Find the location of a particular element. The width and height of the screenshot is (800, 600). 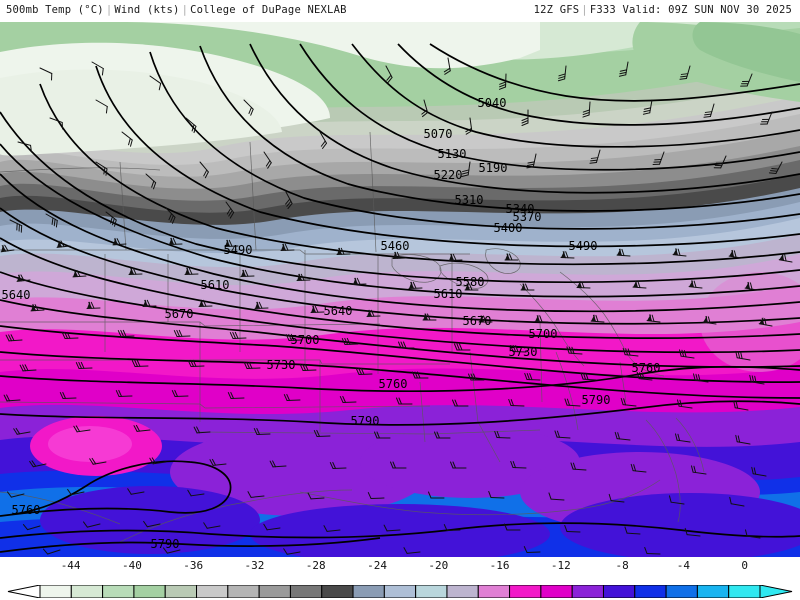

height-contour-label: 5400 is located at coordinates (508, 228).